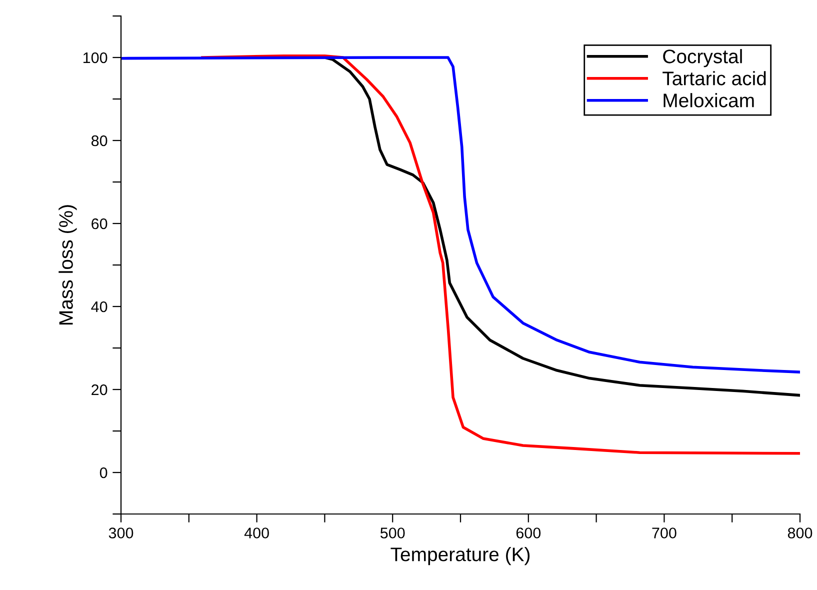 This screenshot has width=817, height=590. Describe the element at coordinates (99, 306) in the screenshot. I see `y-tick-label: 40` at that location.